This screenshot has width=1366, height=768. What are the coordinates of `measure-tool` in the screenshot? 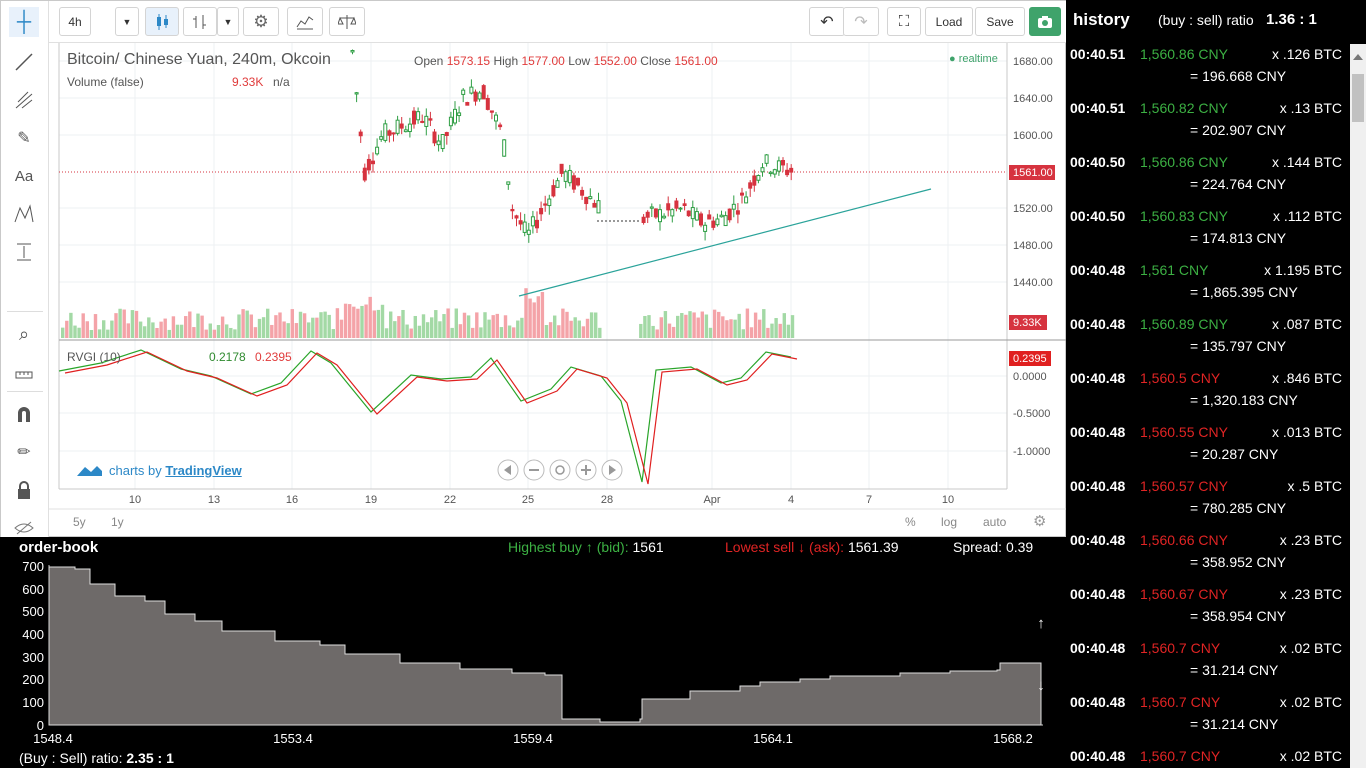 It's located at (24, 252).